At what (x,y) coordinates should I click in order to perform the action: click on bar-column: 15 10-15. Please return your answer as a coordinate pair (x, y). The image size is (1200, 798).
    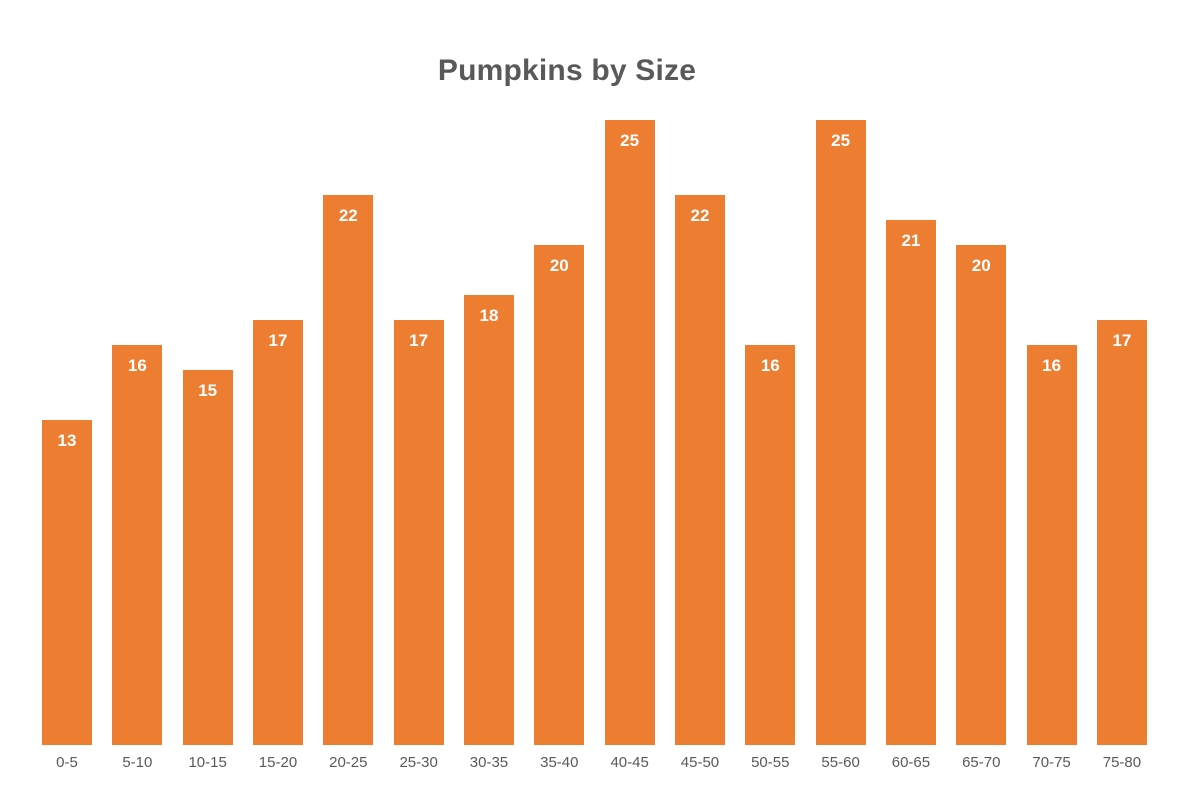
    Looking at the image, I should click on (207, 450).